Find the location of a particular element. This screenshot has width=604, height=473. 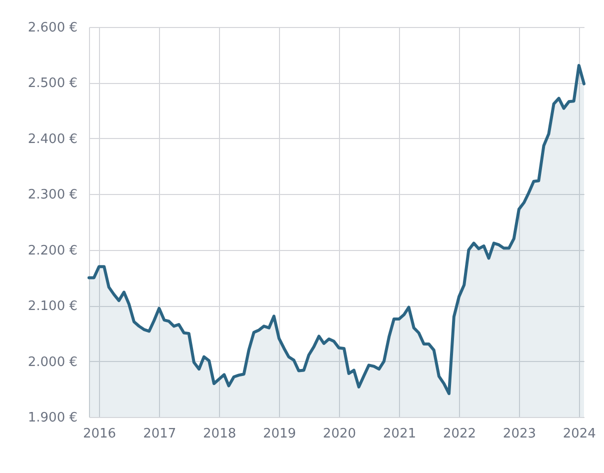

x-tick-label: 2020 is located at coordinates (339, 434).